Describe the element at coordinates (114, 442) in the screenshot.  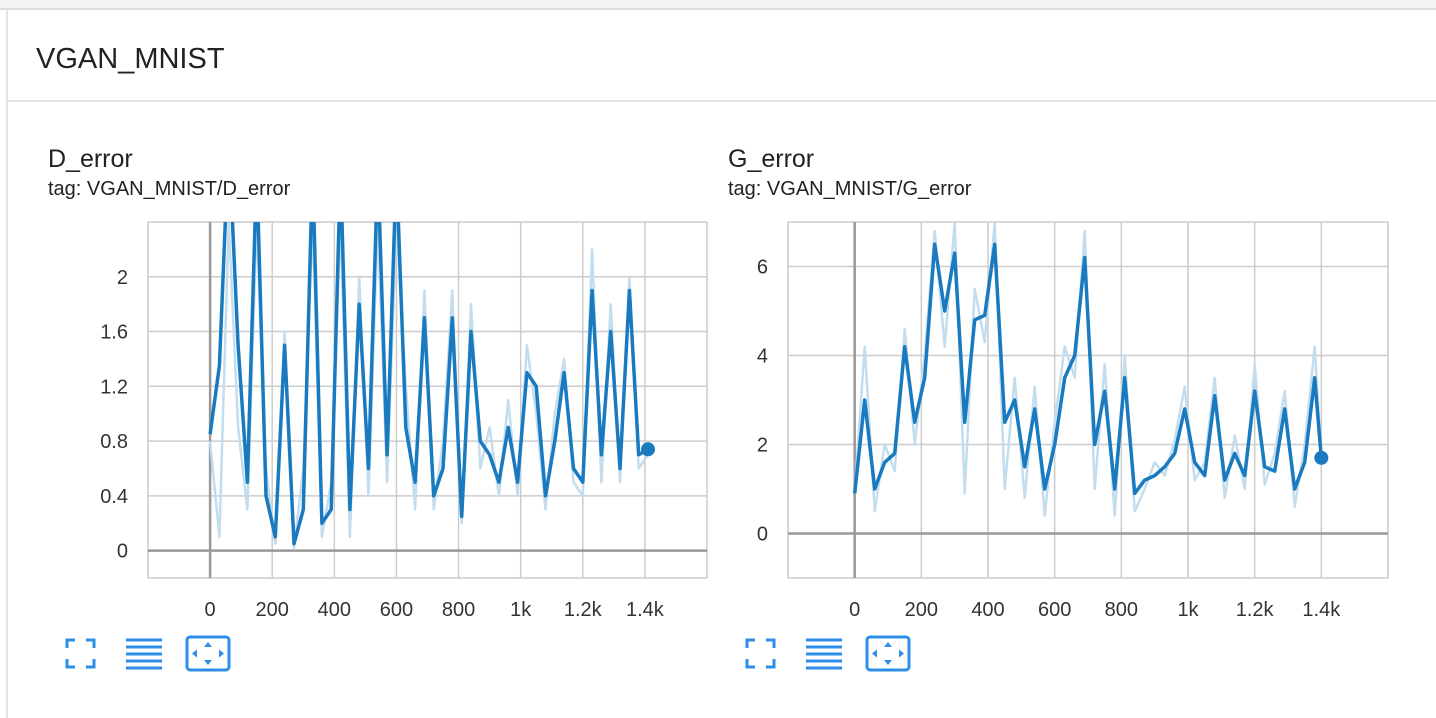
I see `y-tick-label: 0.8` at that location.